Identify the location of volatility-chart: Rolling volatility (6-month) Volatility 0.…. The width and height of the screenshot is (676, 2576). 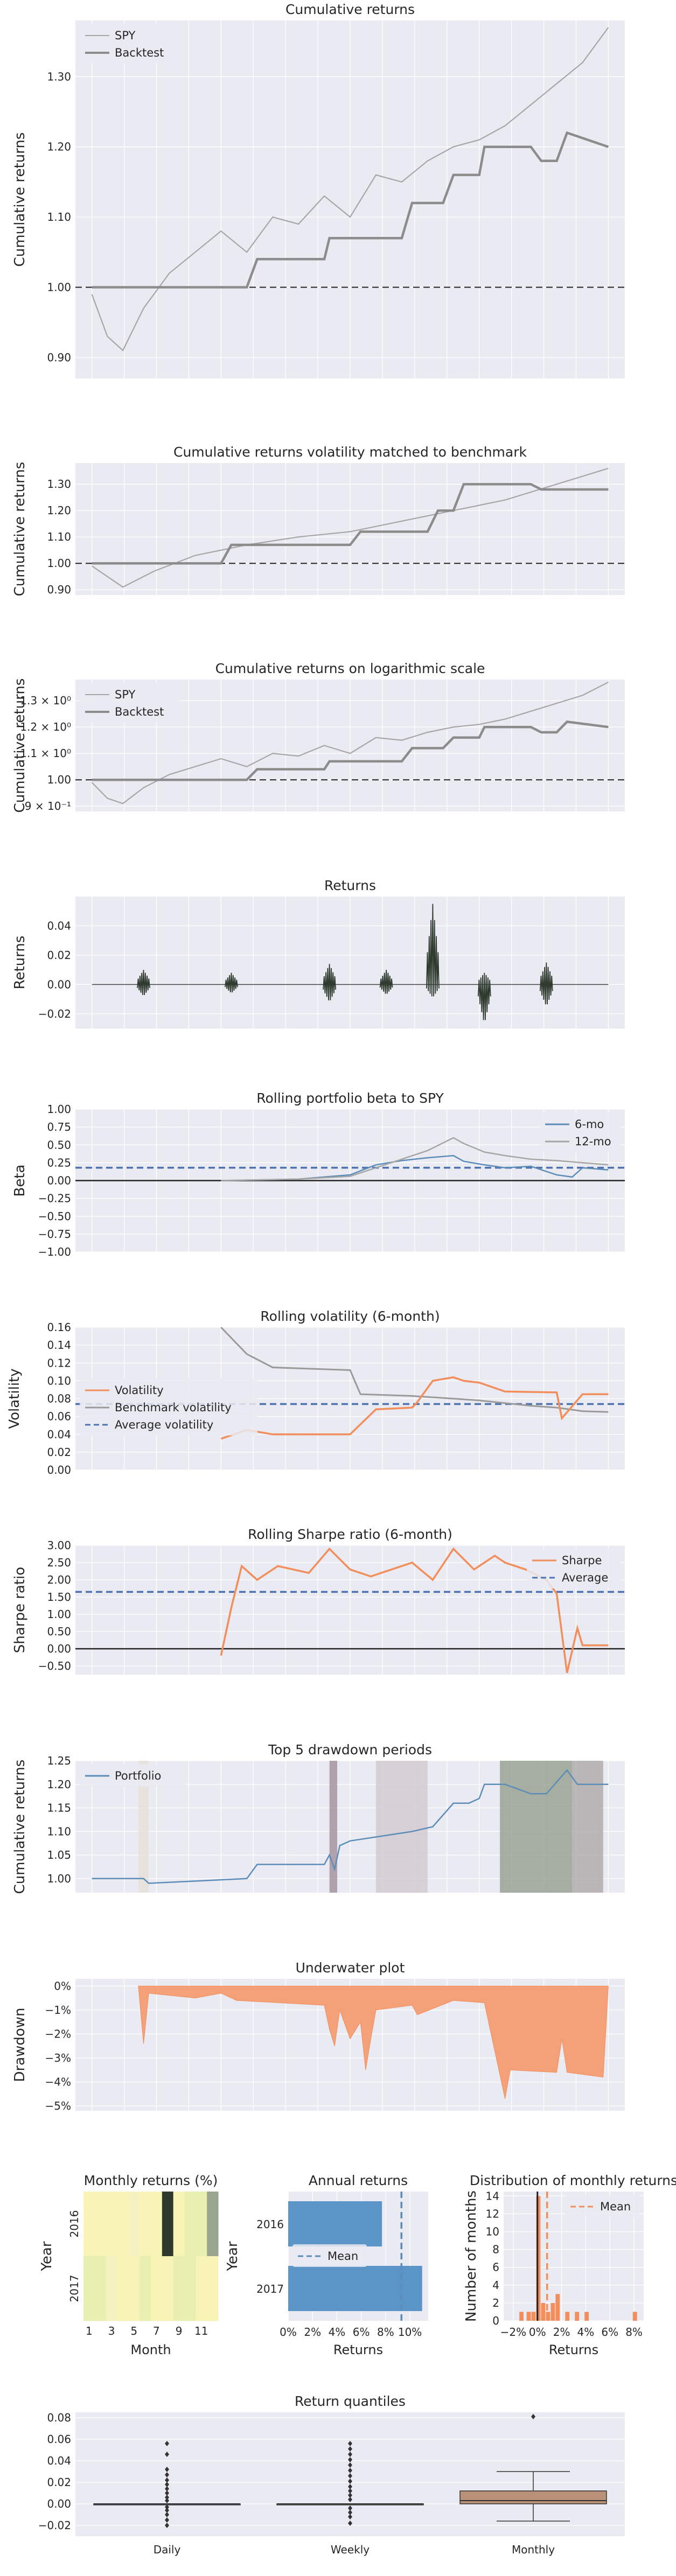
(315, 1392).